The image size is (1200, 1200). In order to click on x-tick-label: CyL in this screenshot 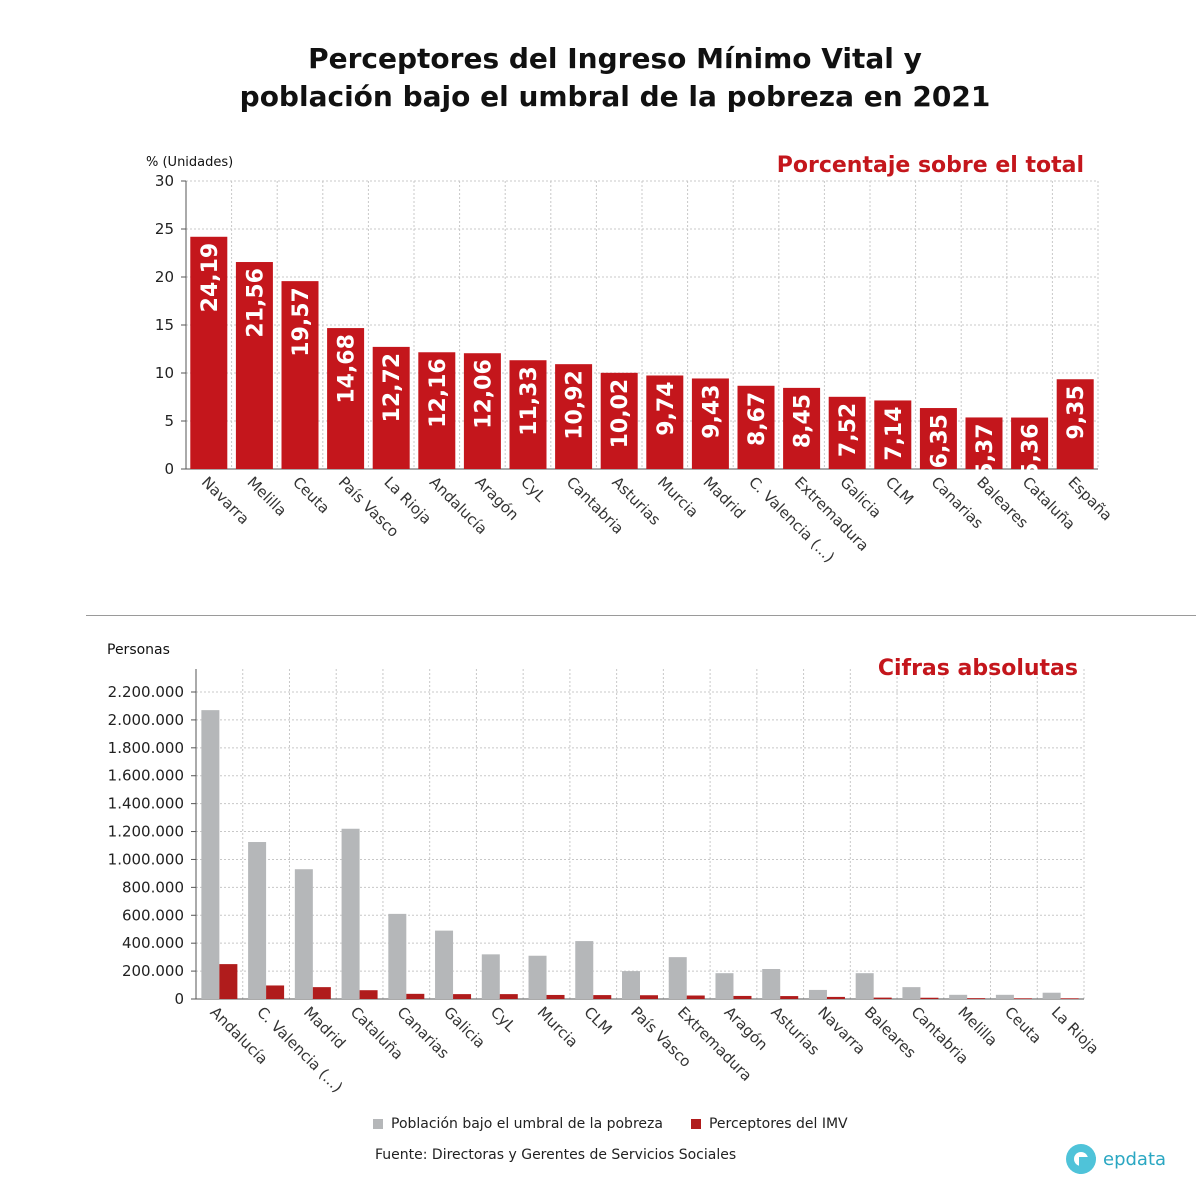, I will do `click(503, 1019)`.